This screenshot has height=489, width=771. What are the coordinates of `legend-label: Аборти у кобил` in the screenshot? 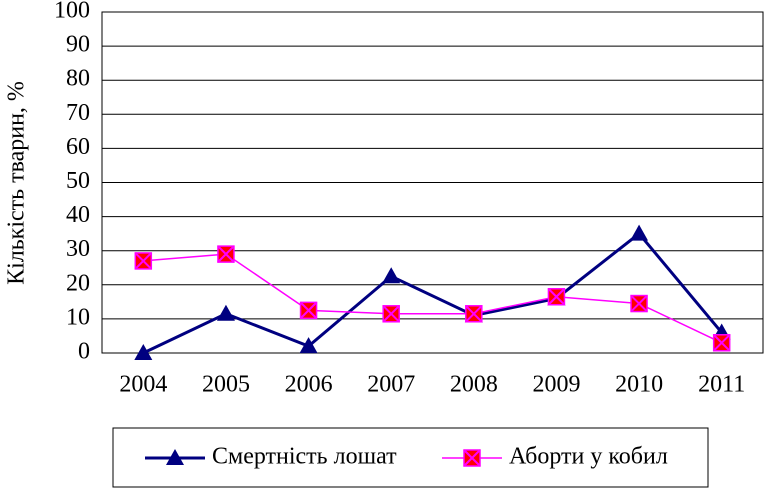 It's located at (588, 457).